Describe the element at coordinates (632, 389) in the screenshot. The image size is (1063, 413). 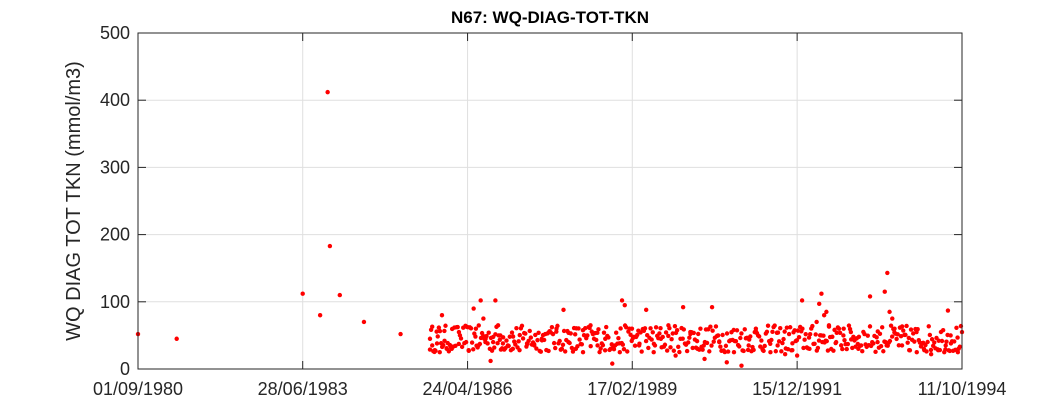
I see `x-tick-label: 17/02/1989` at that location.